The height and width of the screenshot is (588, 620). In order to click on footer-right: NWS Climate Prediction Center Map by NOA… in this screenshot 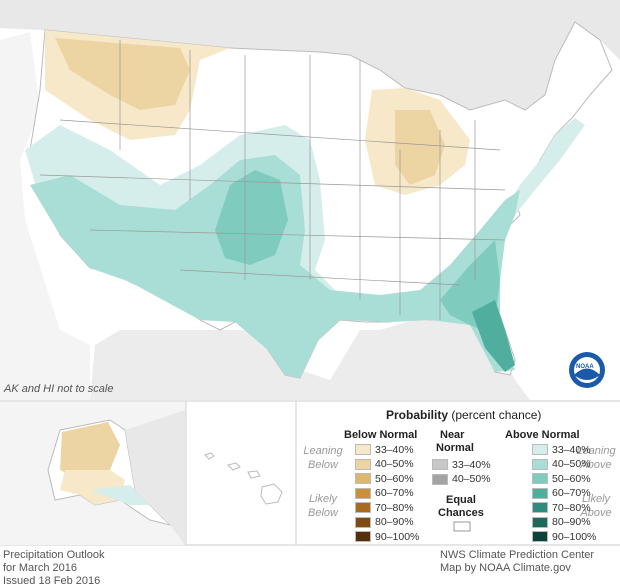, I will do `click(517, 561)`.